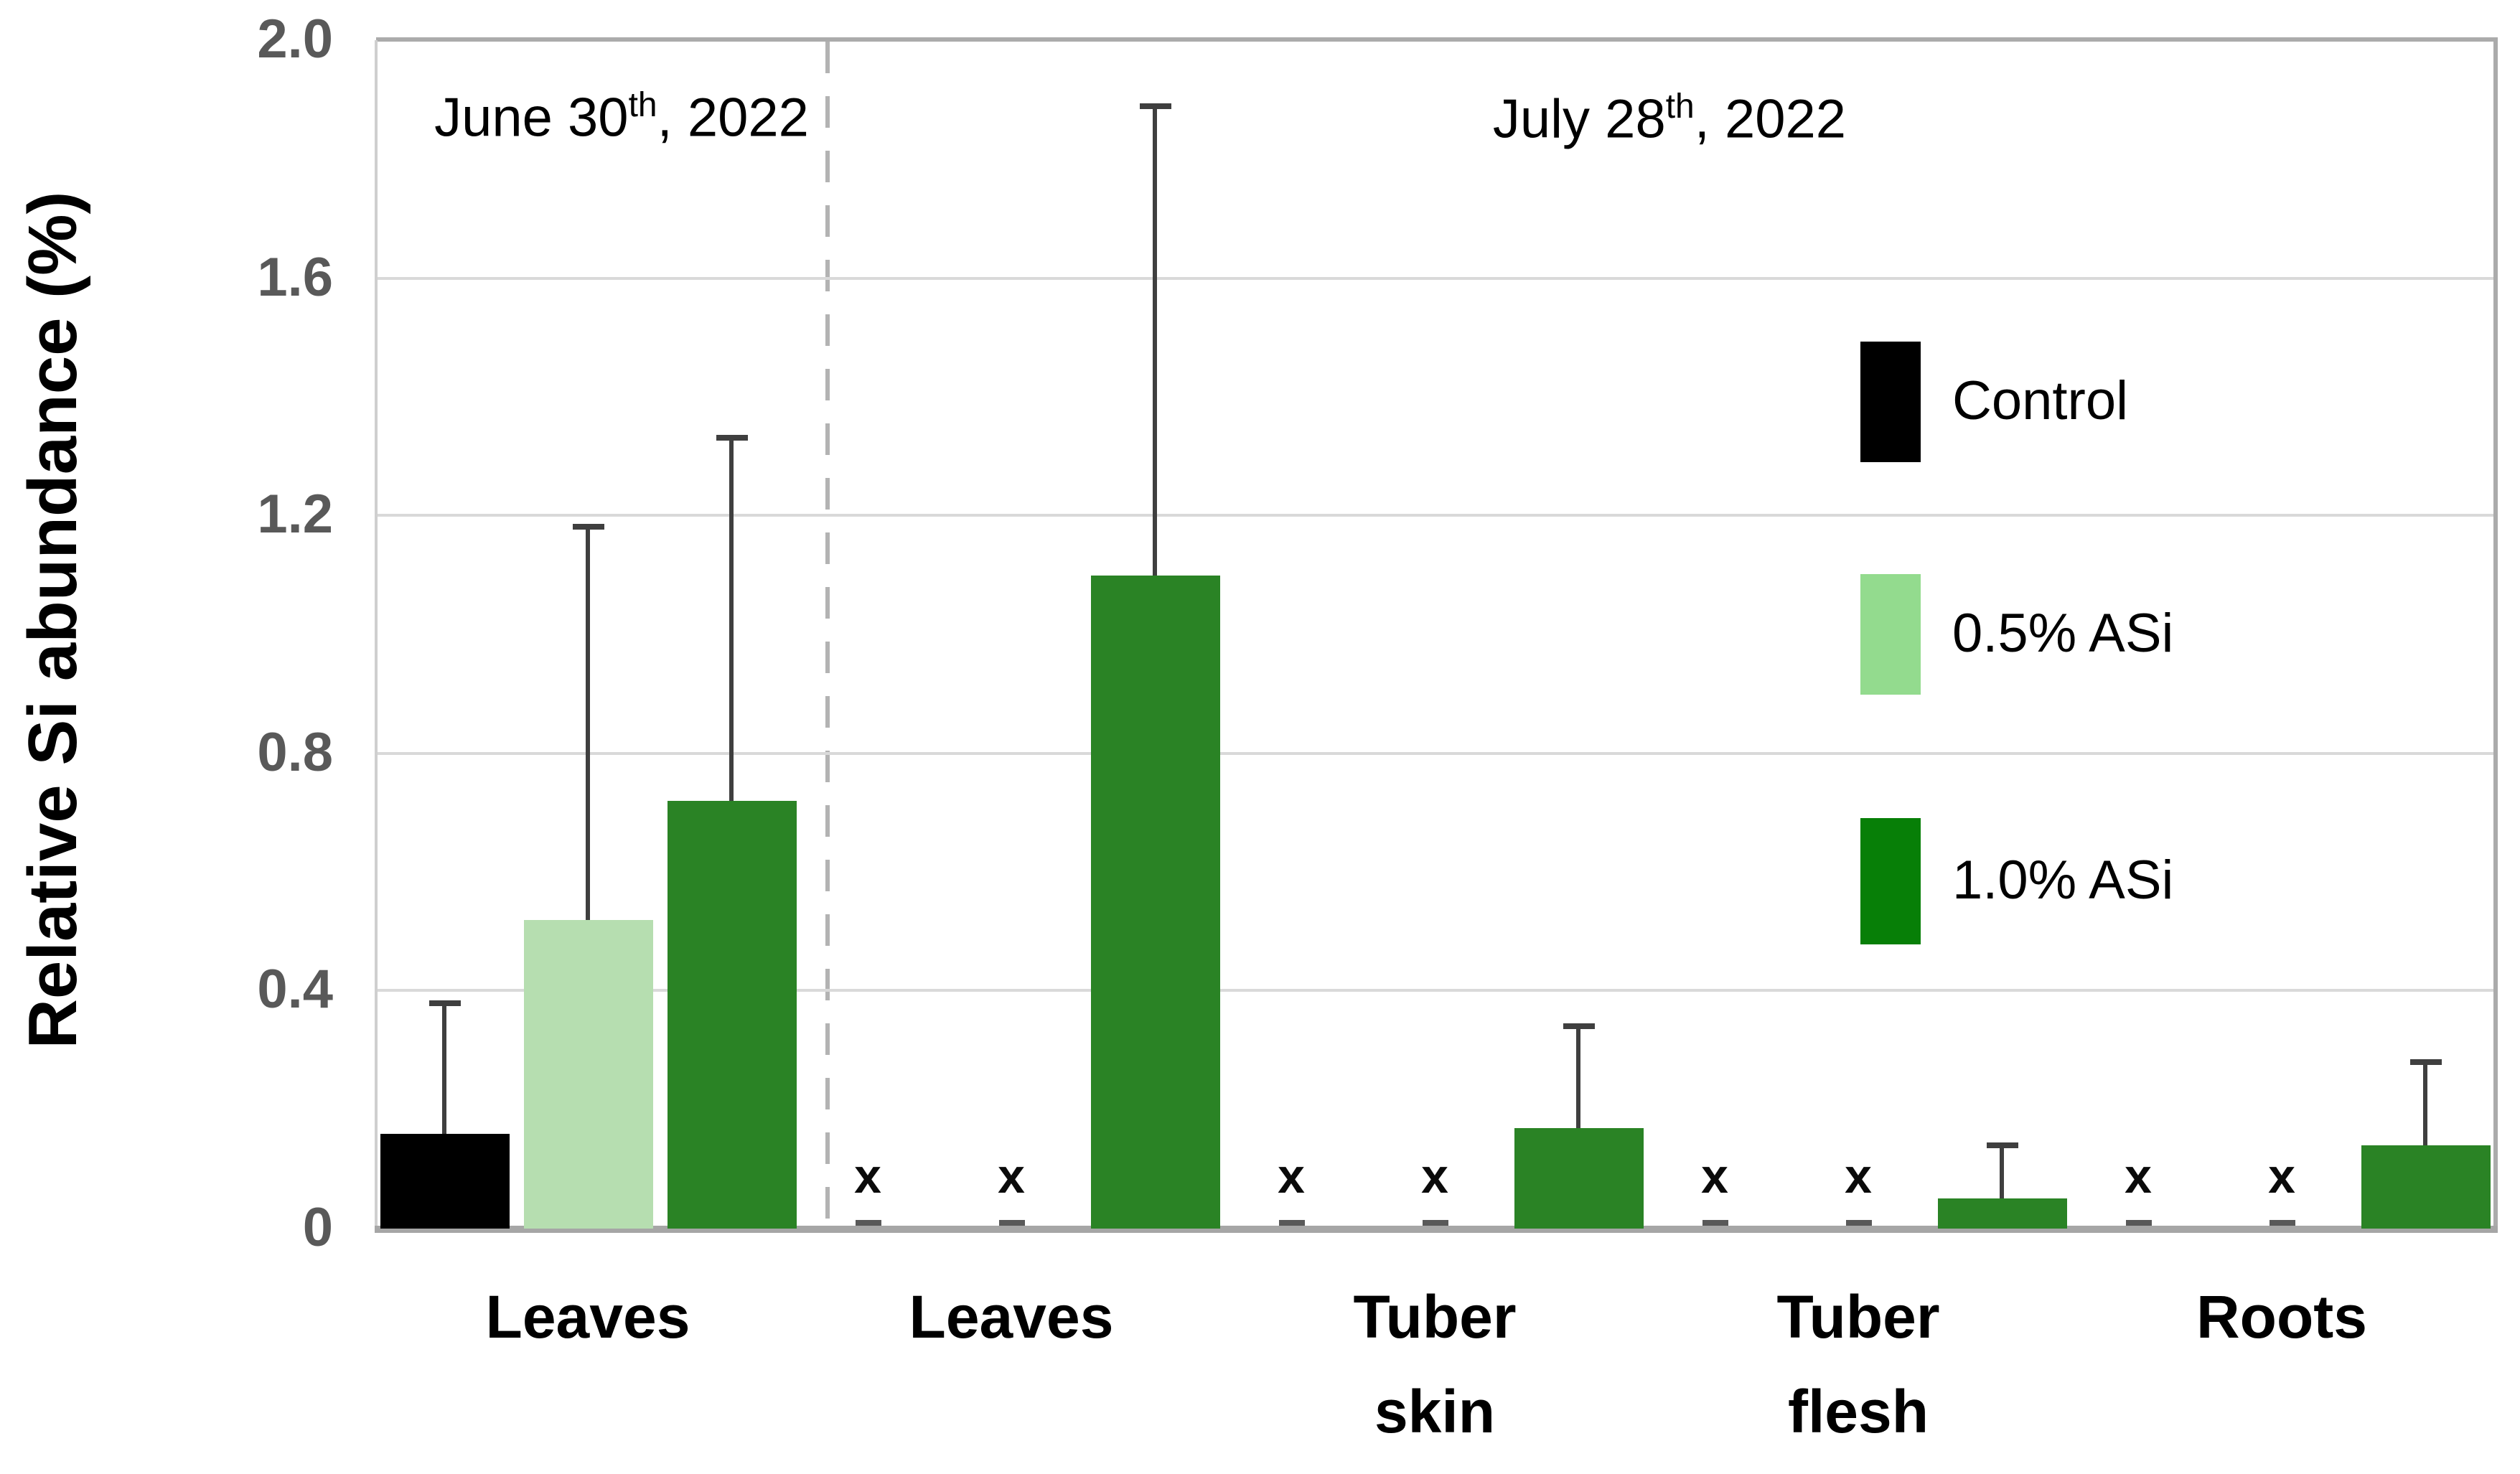 The width and height of the screenshot is (2520, 1474). What do you see at coordinates (2063, 881) in the screenshot?
I see `legend-label: 1.0% ASi` at bounding box center [2063, 881].